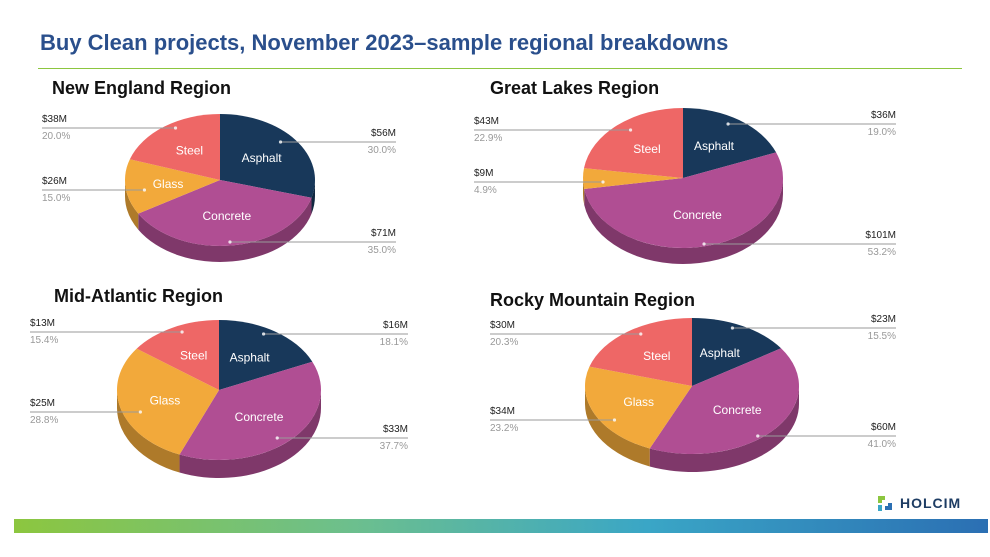 The width and height of the screenshot is (990, 557). I want to click on value-label-steel: $43M, so click(486, 121).